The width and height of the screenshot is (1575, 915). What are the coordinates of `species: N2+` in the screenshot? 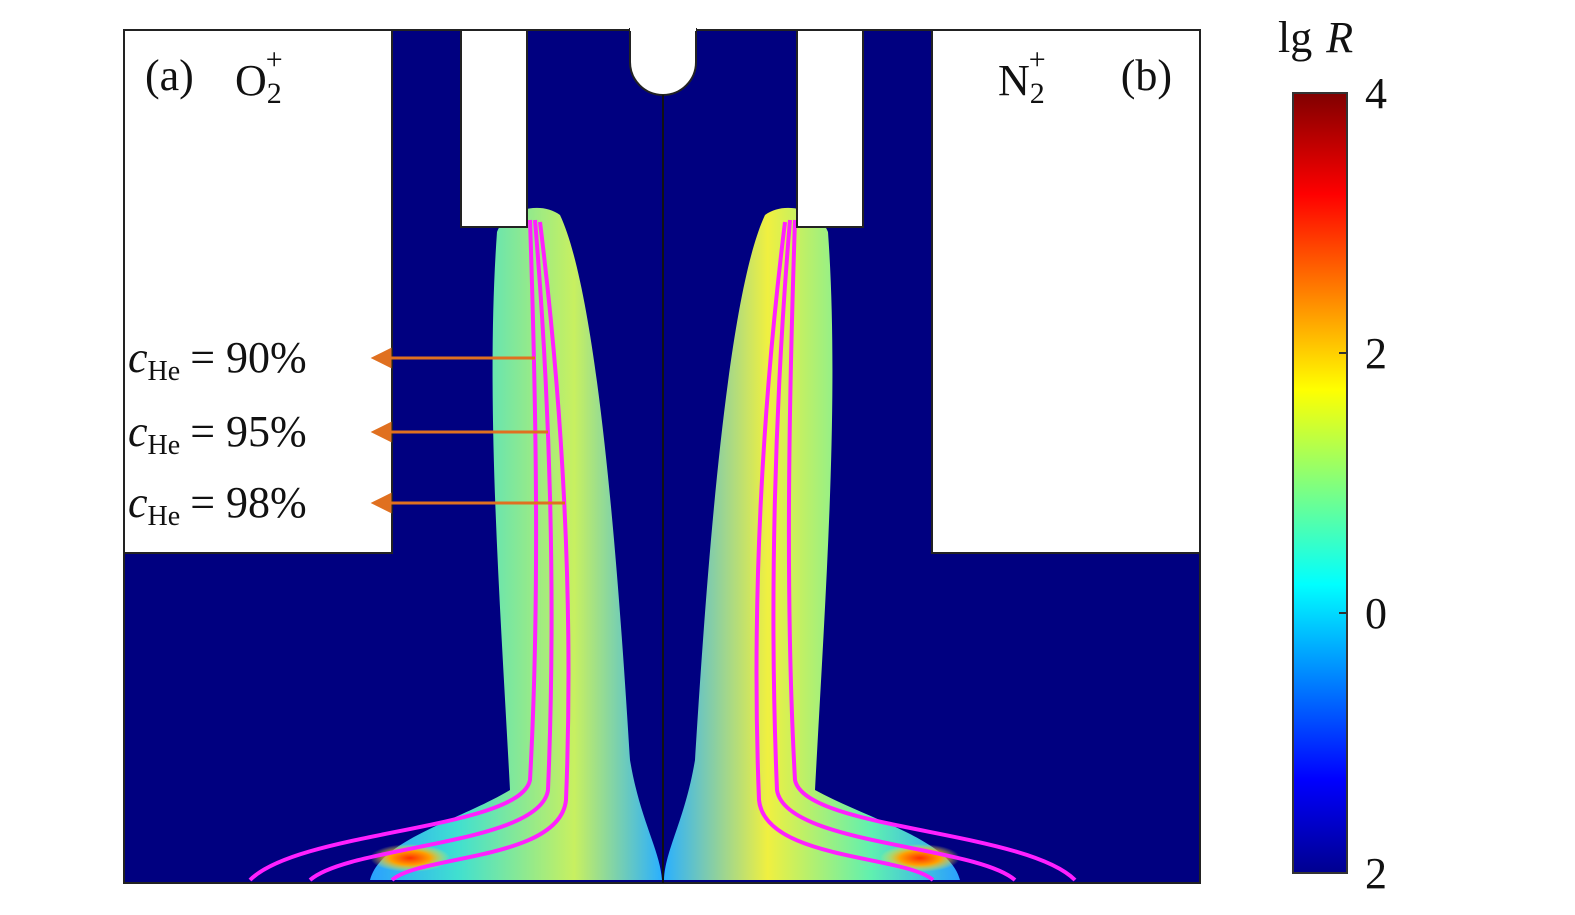 It's located at (1022, 76).